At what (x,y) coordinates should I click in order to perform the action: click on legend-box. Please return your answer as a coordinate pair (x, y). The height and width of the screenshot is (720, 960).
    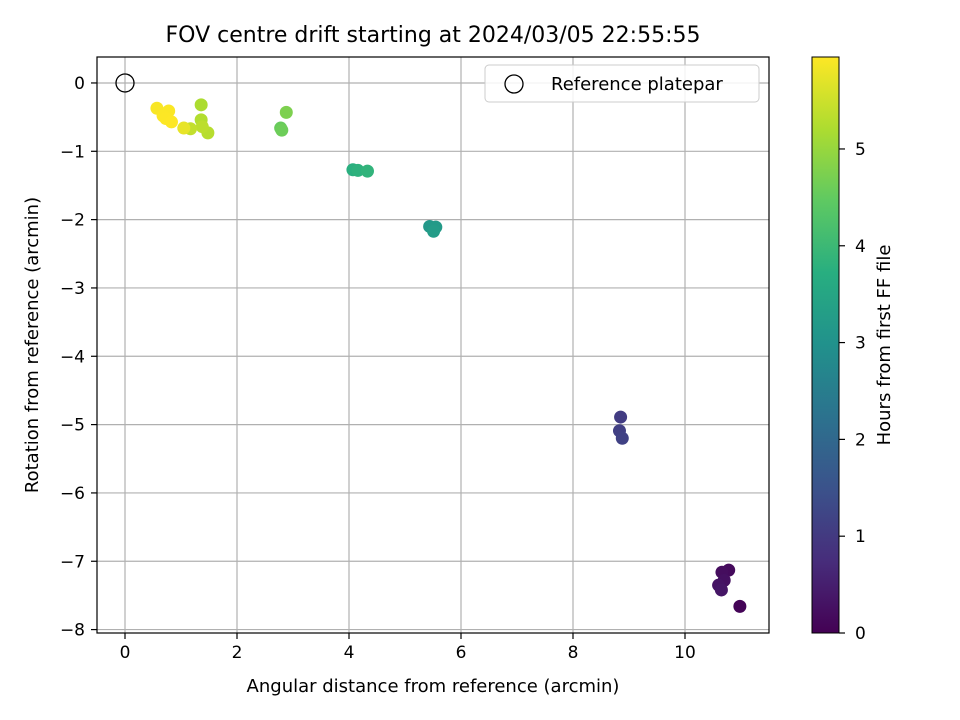
    Looking at the image, I should click on (622, 83).